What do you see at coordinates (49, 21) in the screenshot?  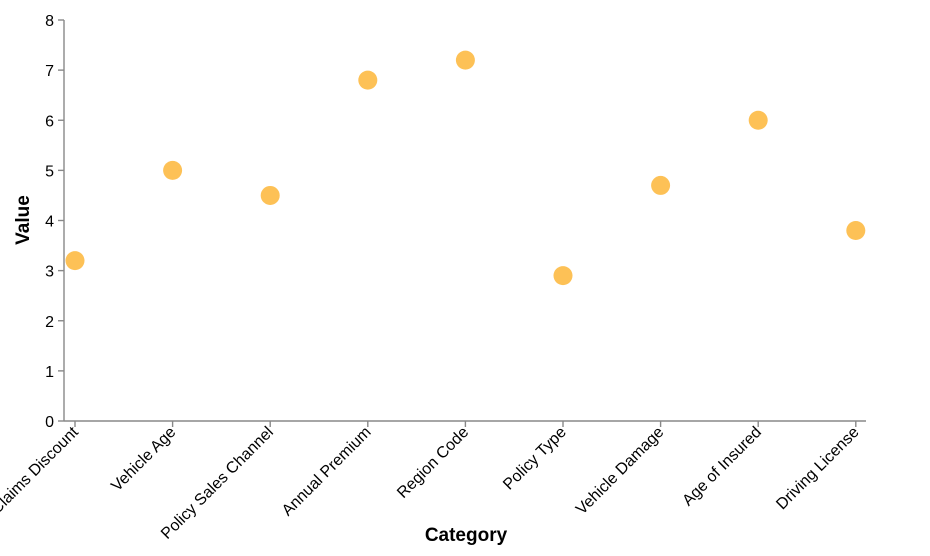 I see `y-tick-label: 8` at bounding box center [49, 21].